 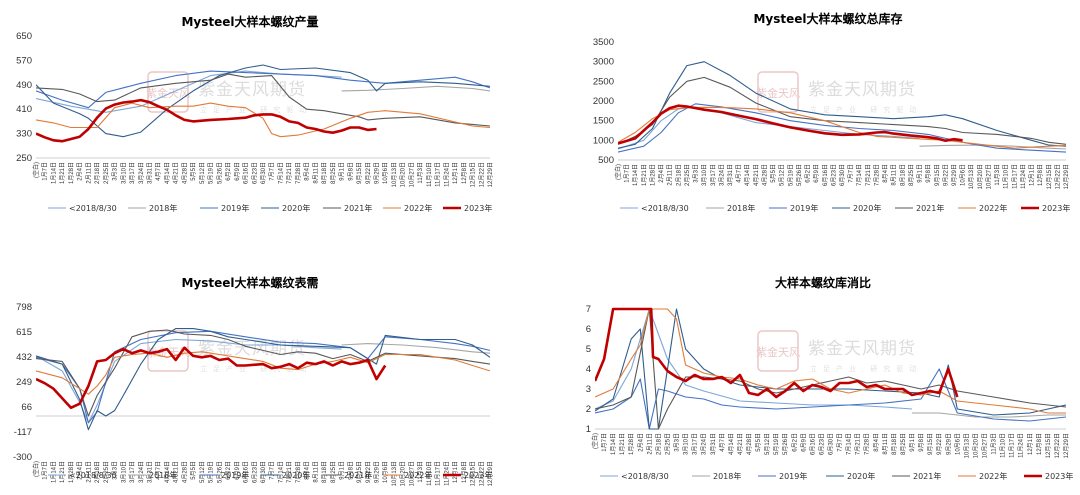 What do you see at coordinates (211, 472) in the screenshot?
I see `x-tick-label: 5月19日` at bounding box center [211, 472].